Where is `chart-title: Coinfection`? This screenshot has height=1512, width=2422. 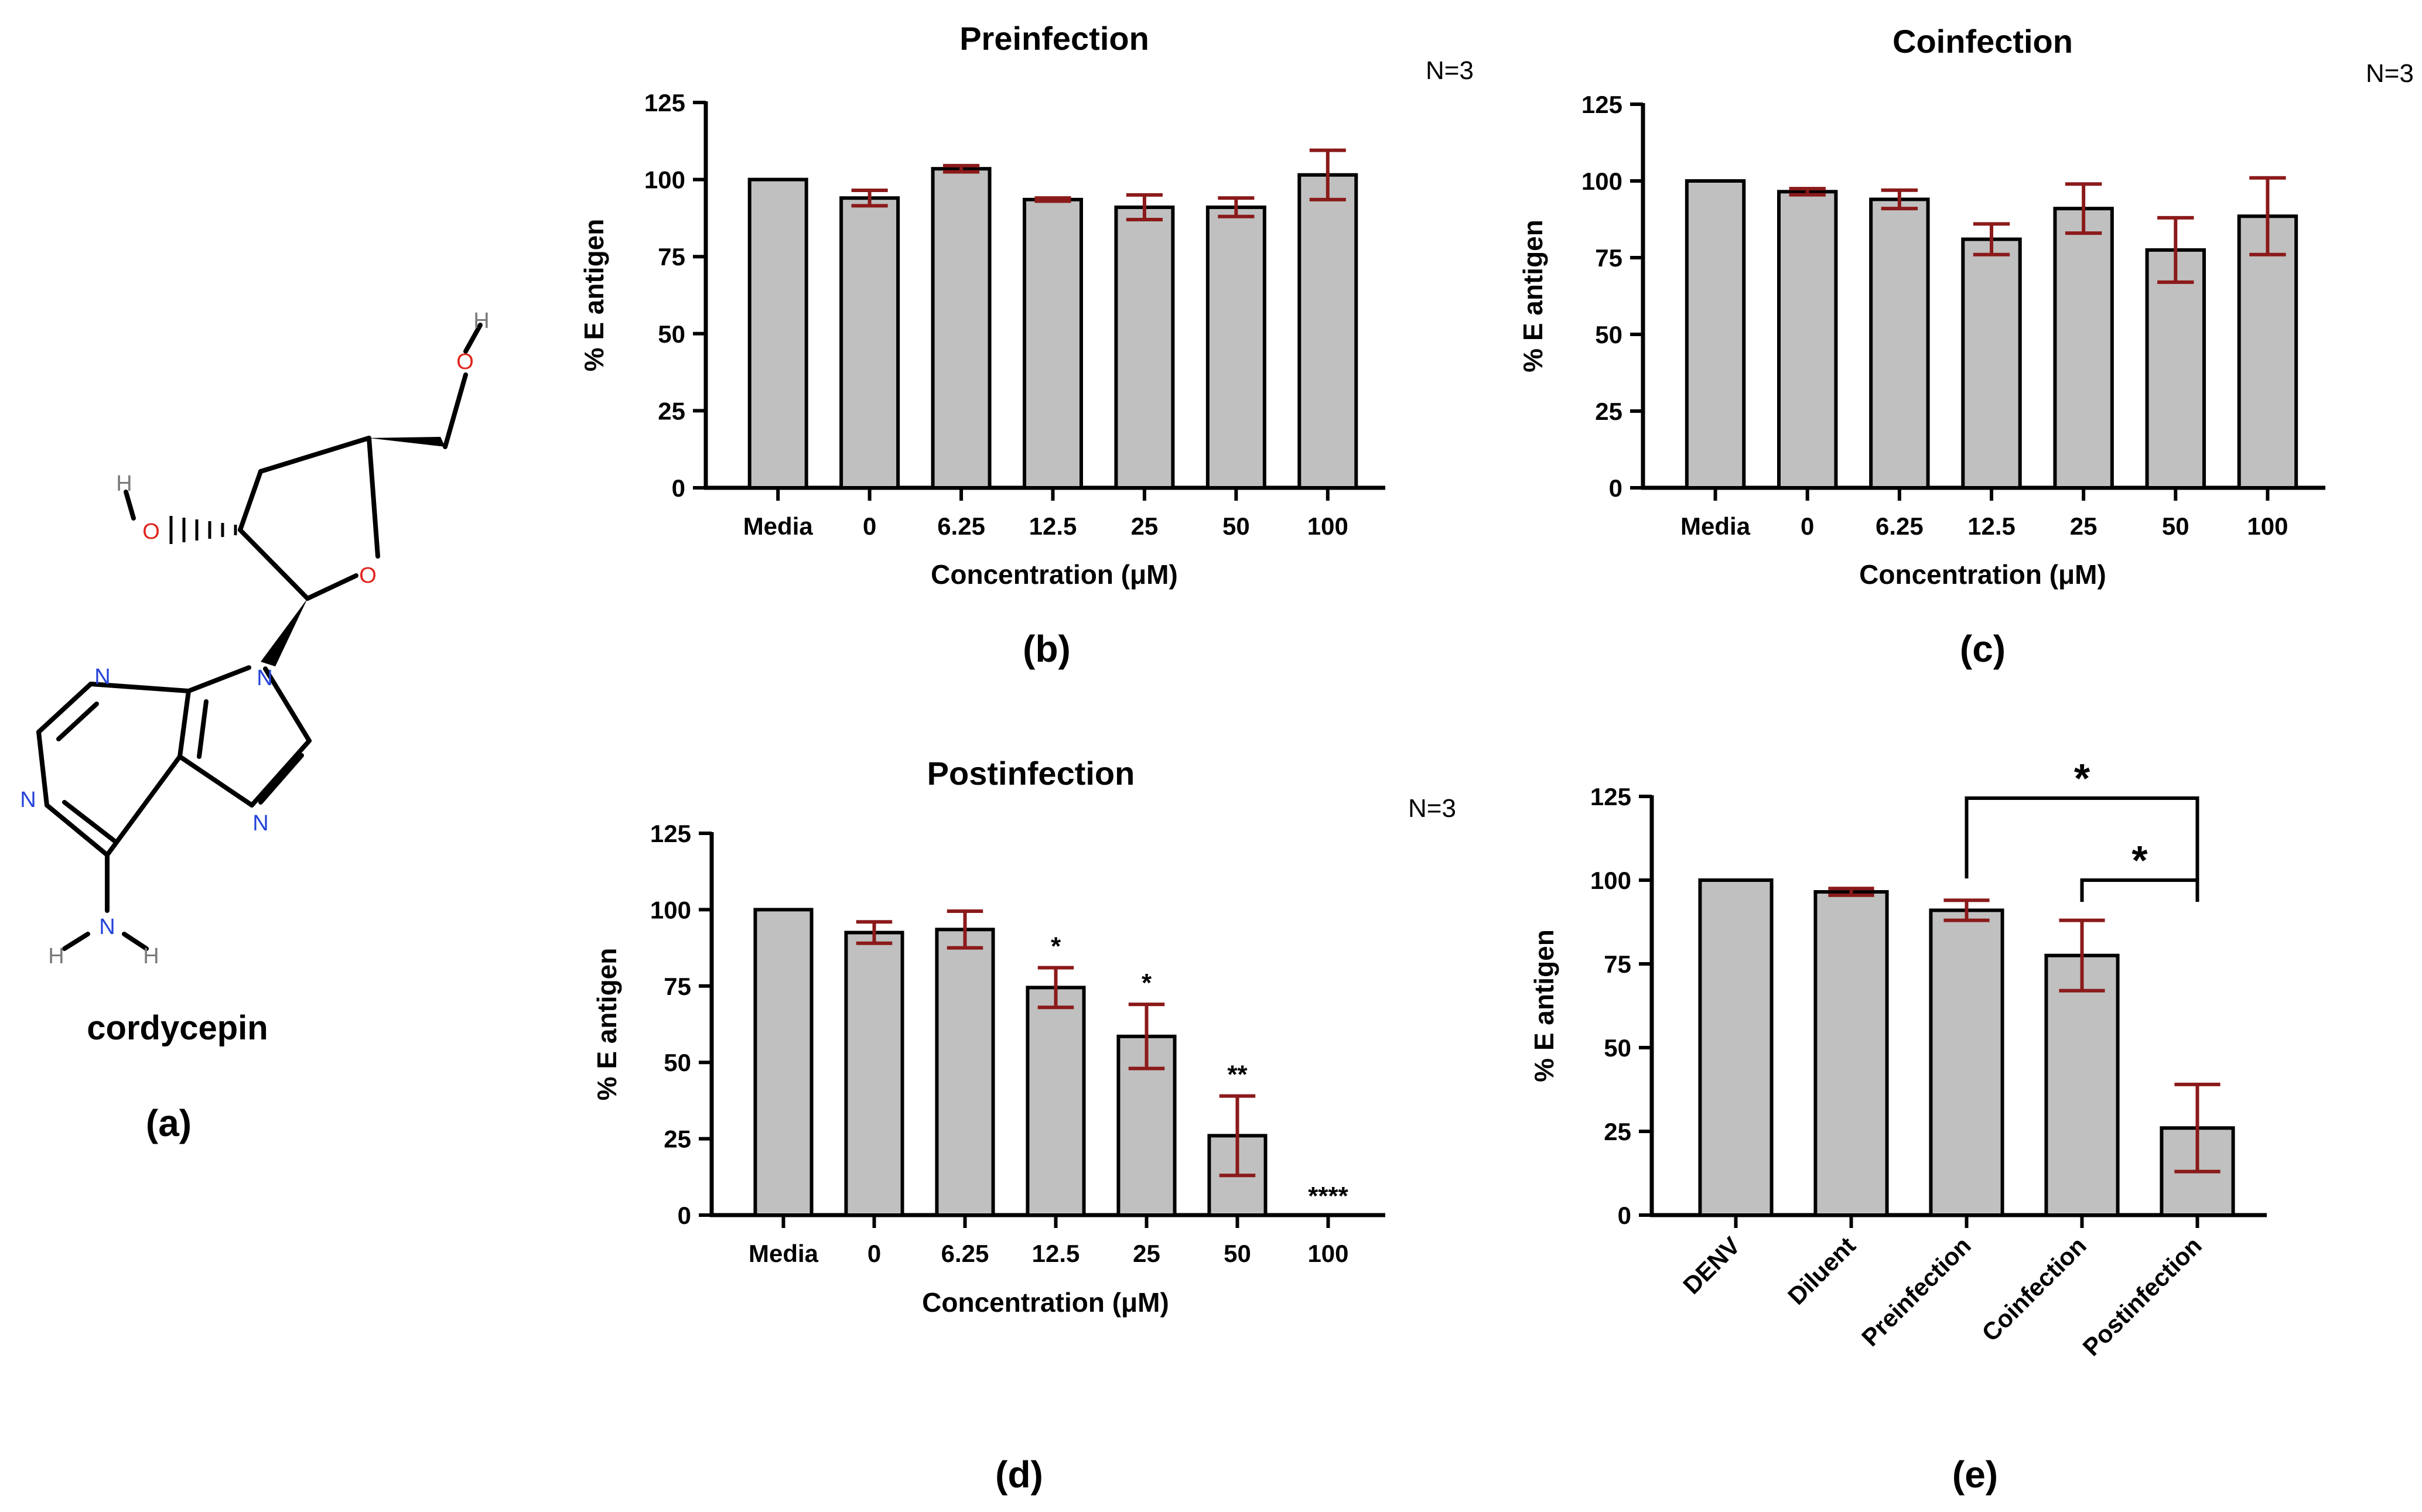 chart-title: Coinfection is located at coordinates (1982, 41).